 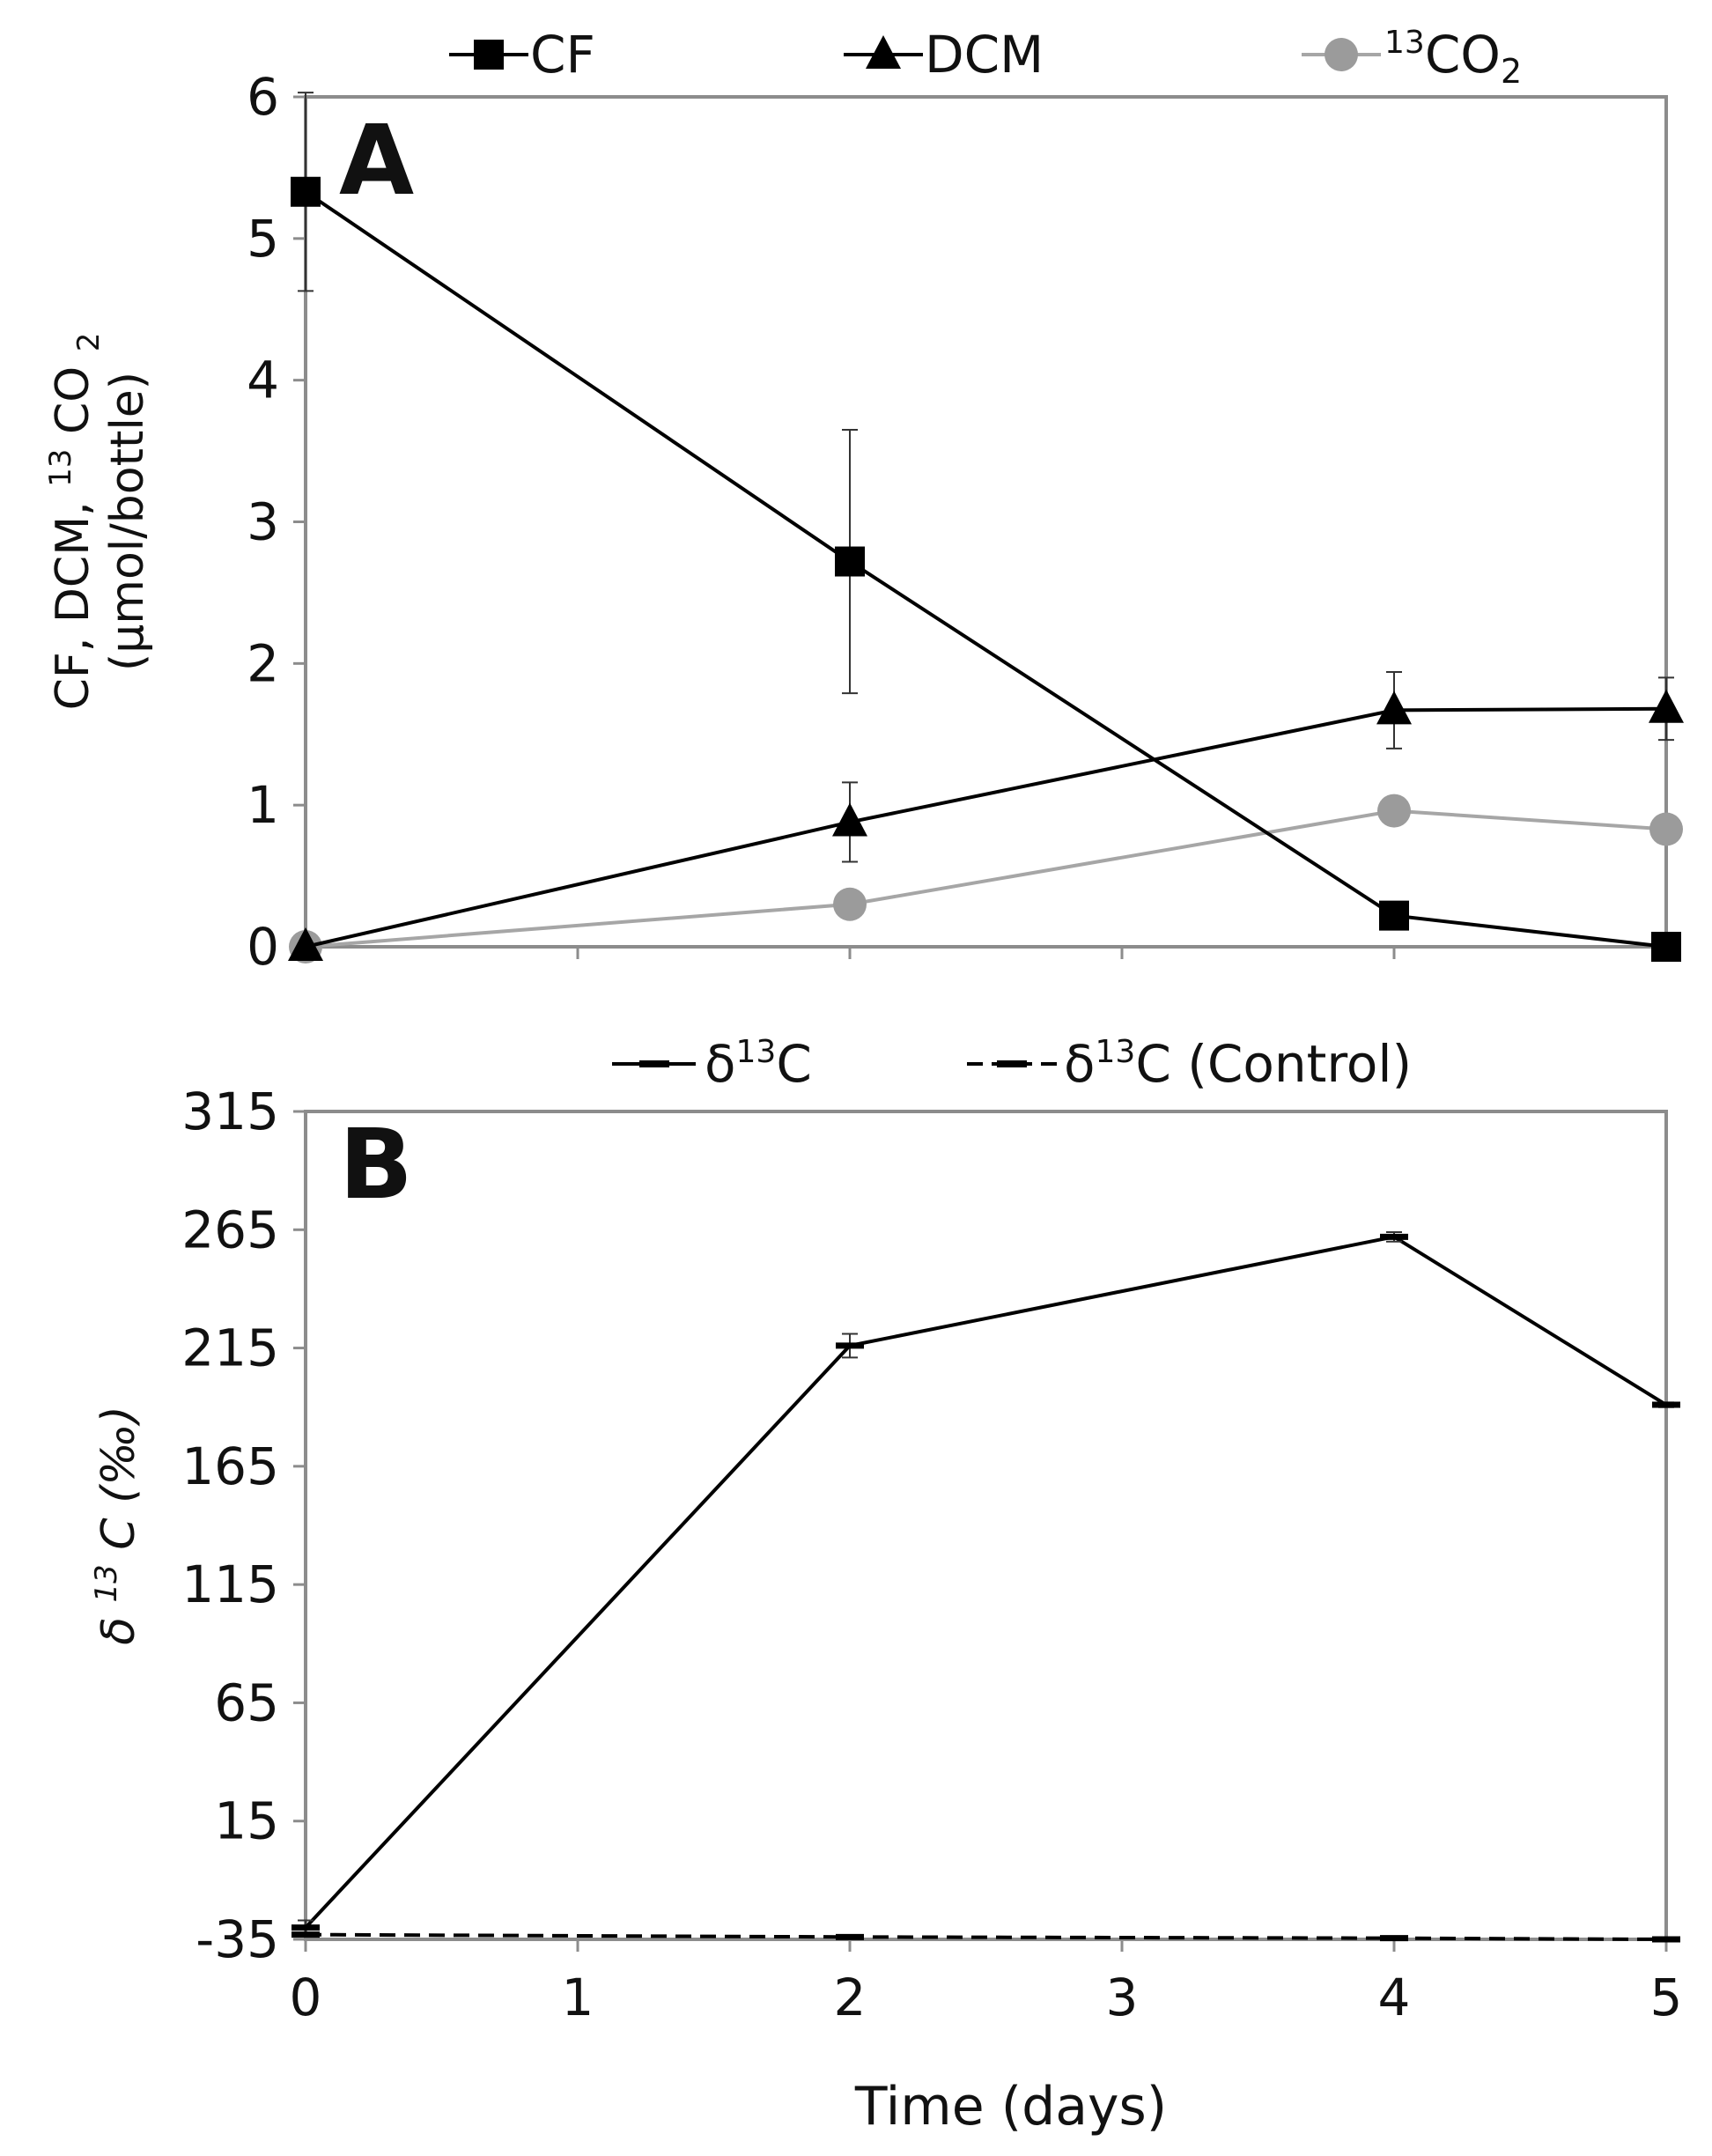 I want to click on legend-delta-end: C, so click(x=794, y=1064).